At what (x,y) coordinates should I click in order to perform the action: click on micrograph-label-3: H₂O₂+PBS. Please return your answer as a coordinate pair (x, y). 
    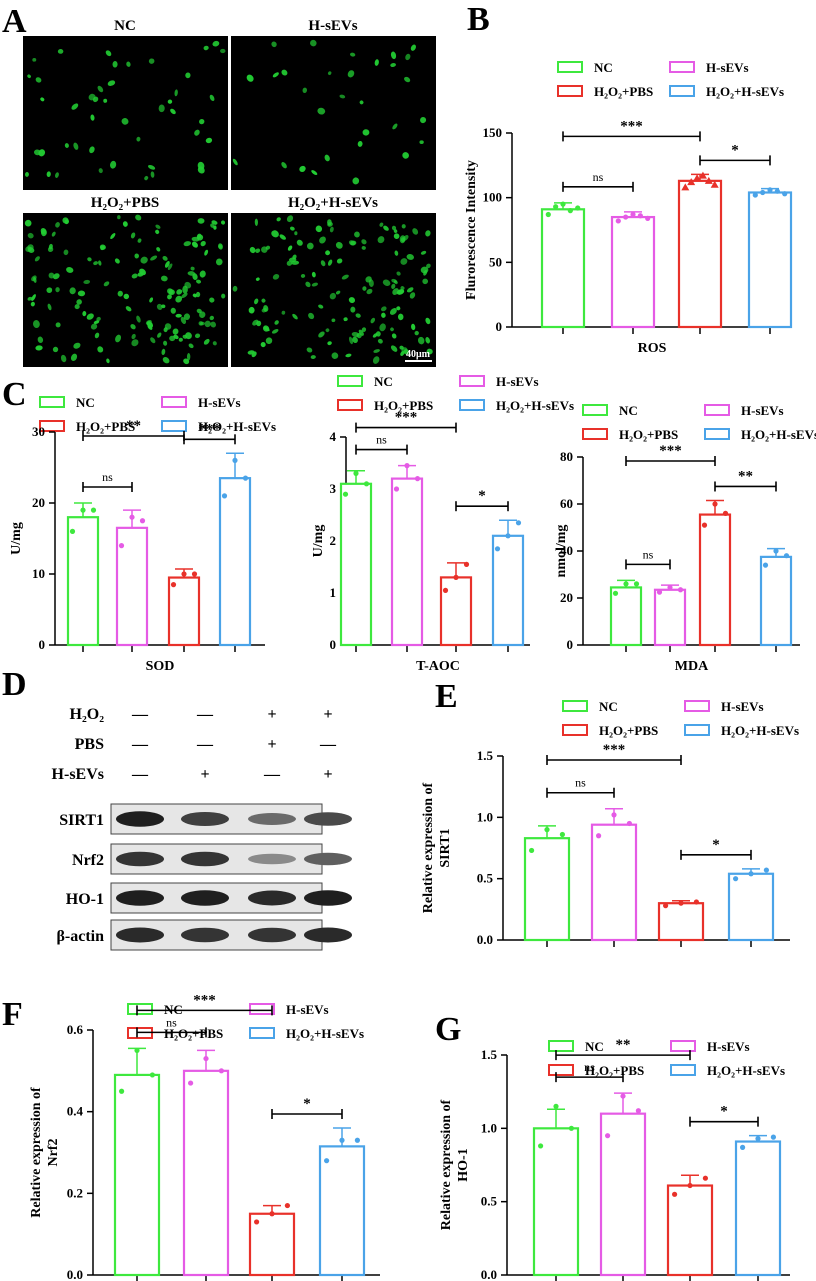
    Looking at the image, I should click on (125, 203).